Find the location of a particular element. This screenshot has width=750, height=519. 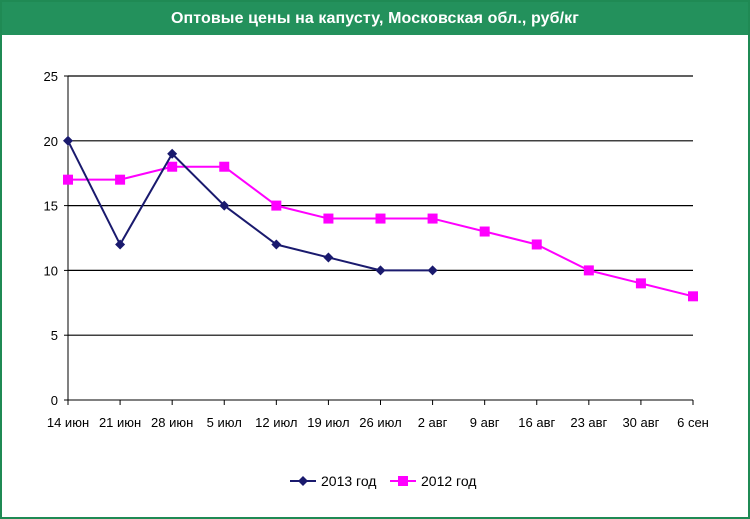

x-tick-label: 12 июл is located at coordinates (276, 422).